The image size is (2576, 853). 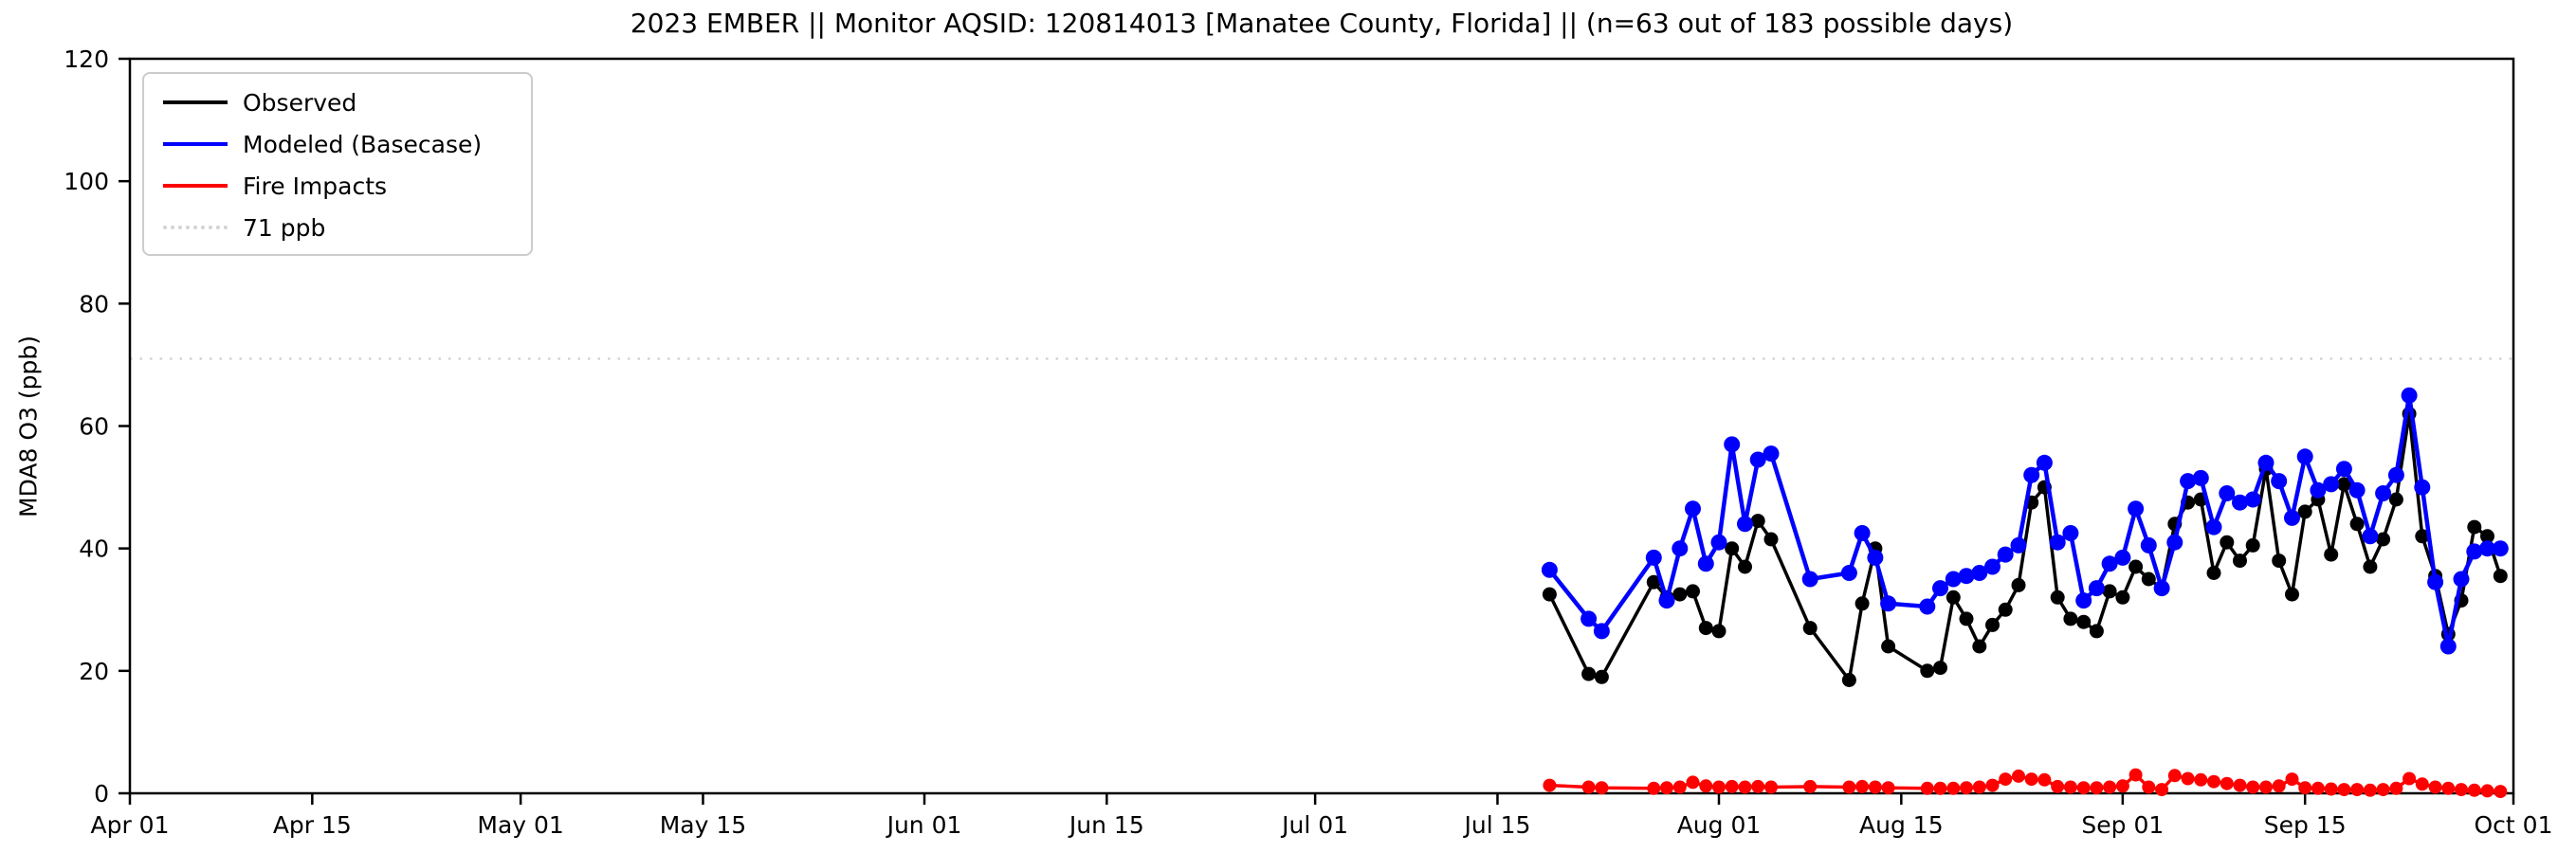 I want to click on y-tick-label: 120, so click(x=86, y=59).